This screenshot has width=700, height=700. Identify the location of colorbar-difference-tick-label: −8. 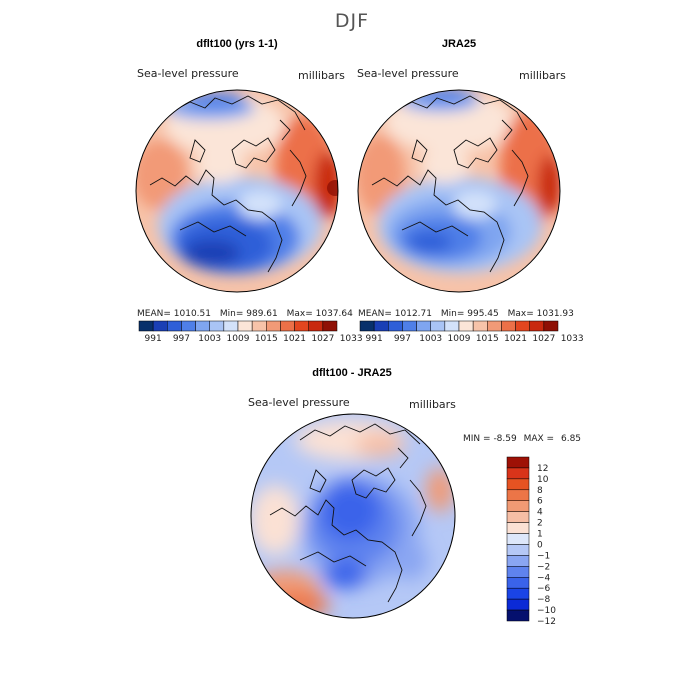
(544, 600).